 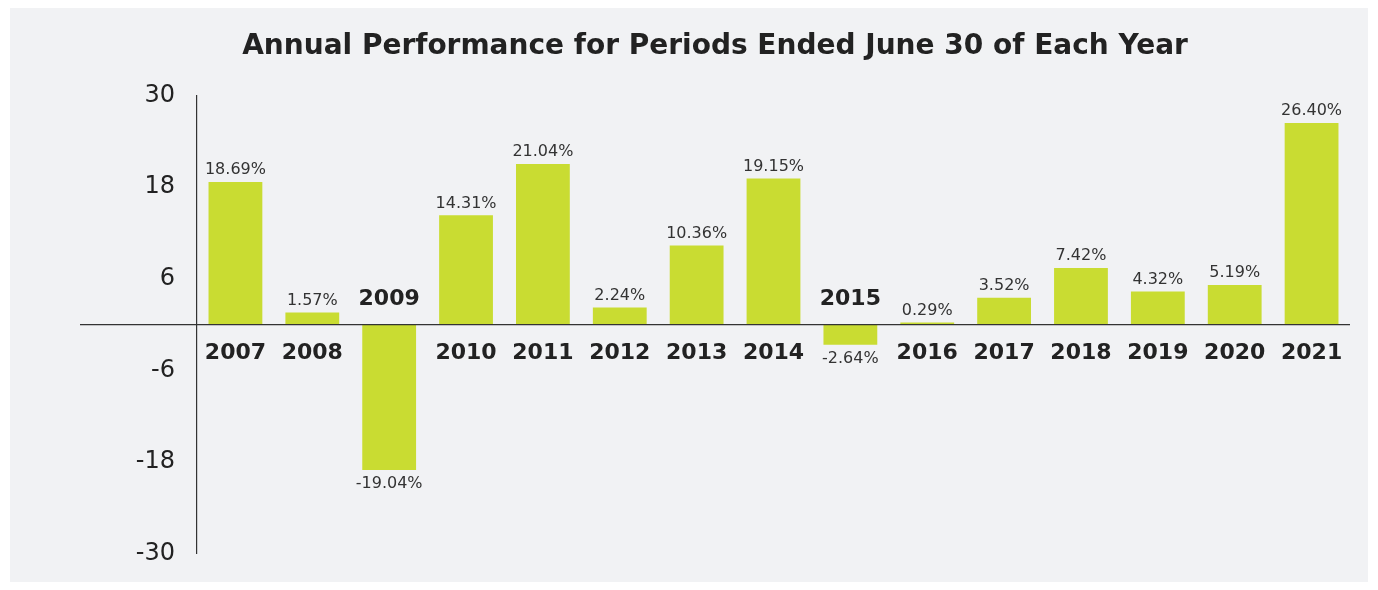 What do you see at coordinates (155, 551) in the screenshot?
I see `y-tick-label: -30` at bounding box center [155, 551].